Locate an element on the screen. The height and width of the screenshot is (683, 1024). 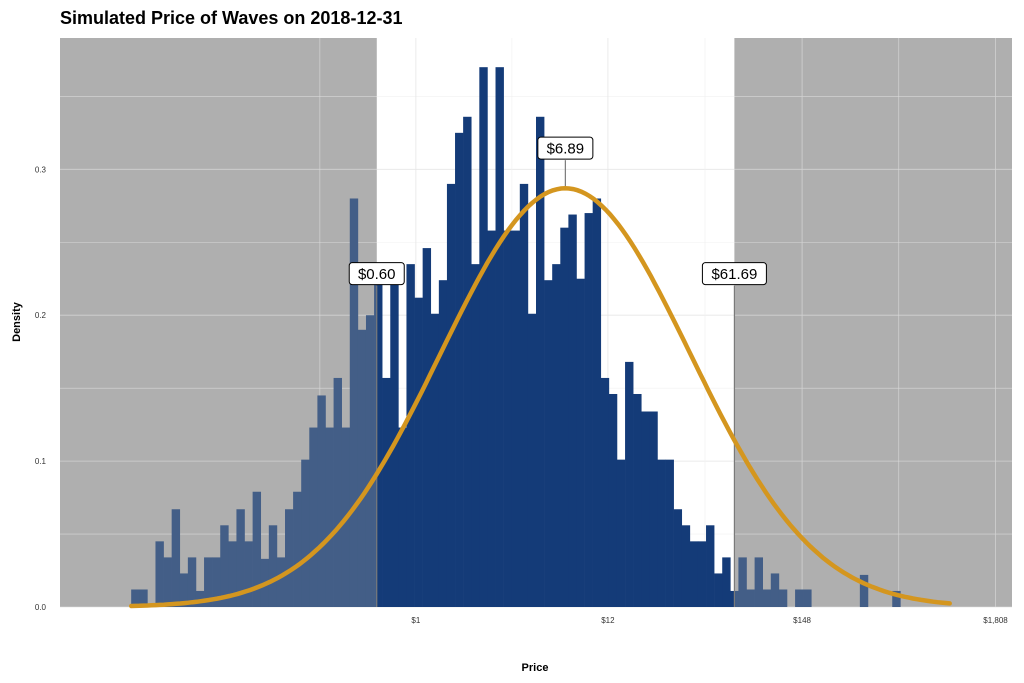
y-tick-label: 0.1 is located at coordinates (41, 461).